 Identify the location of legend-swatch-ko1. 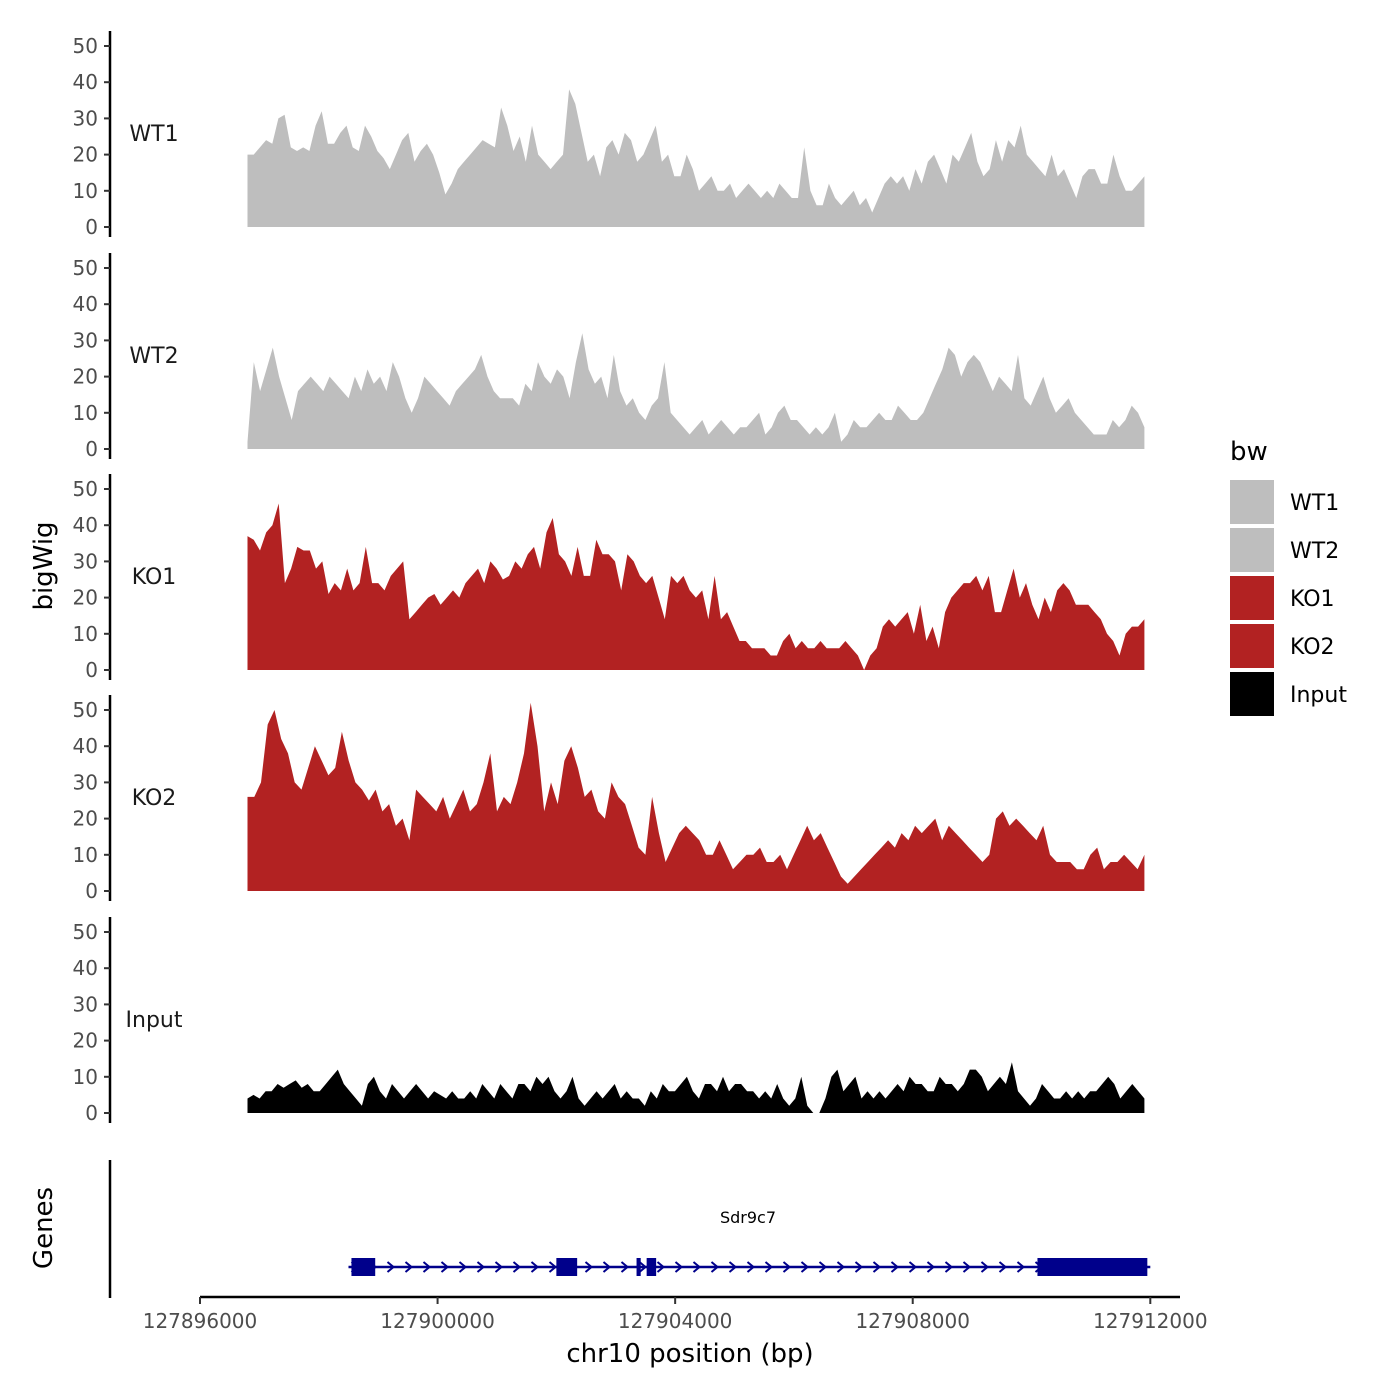
(1252, 598).